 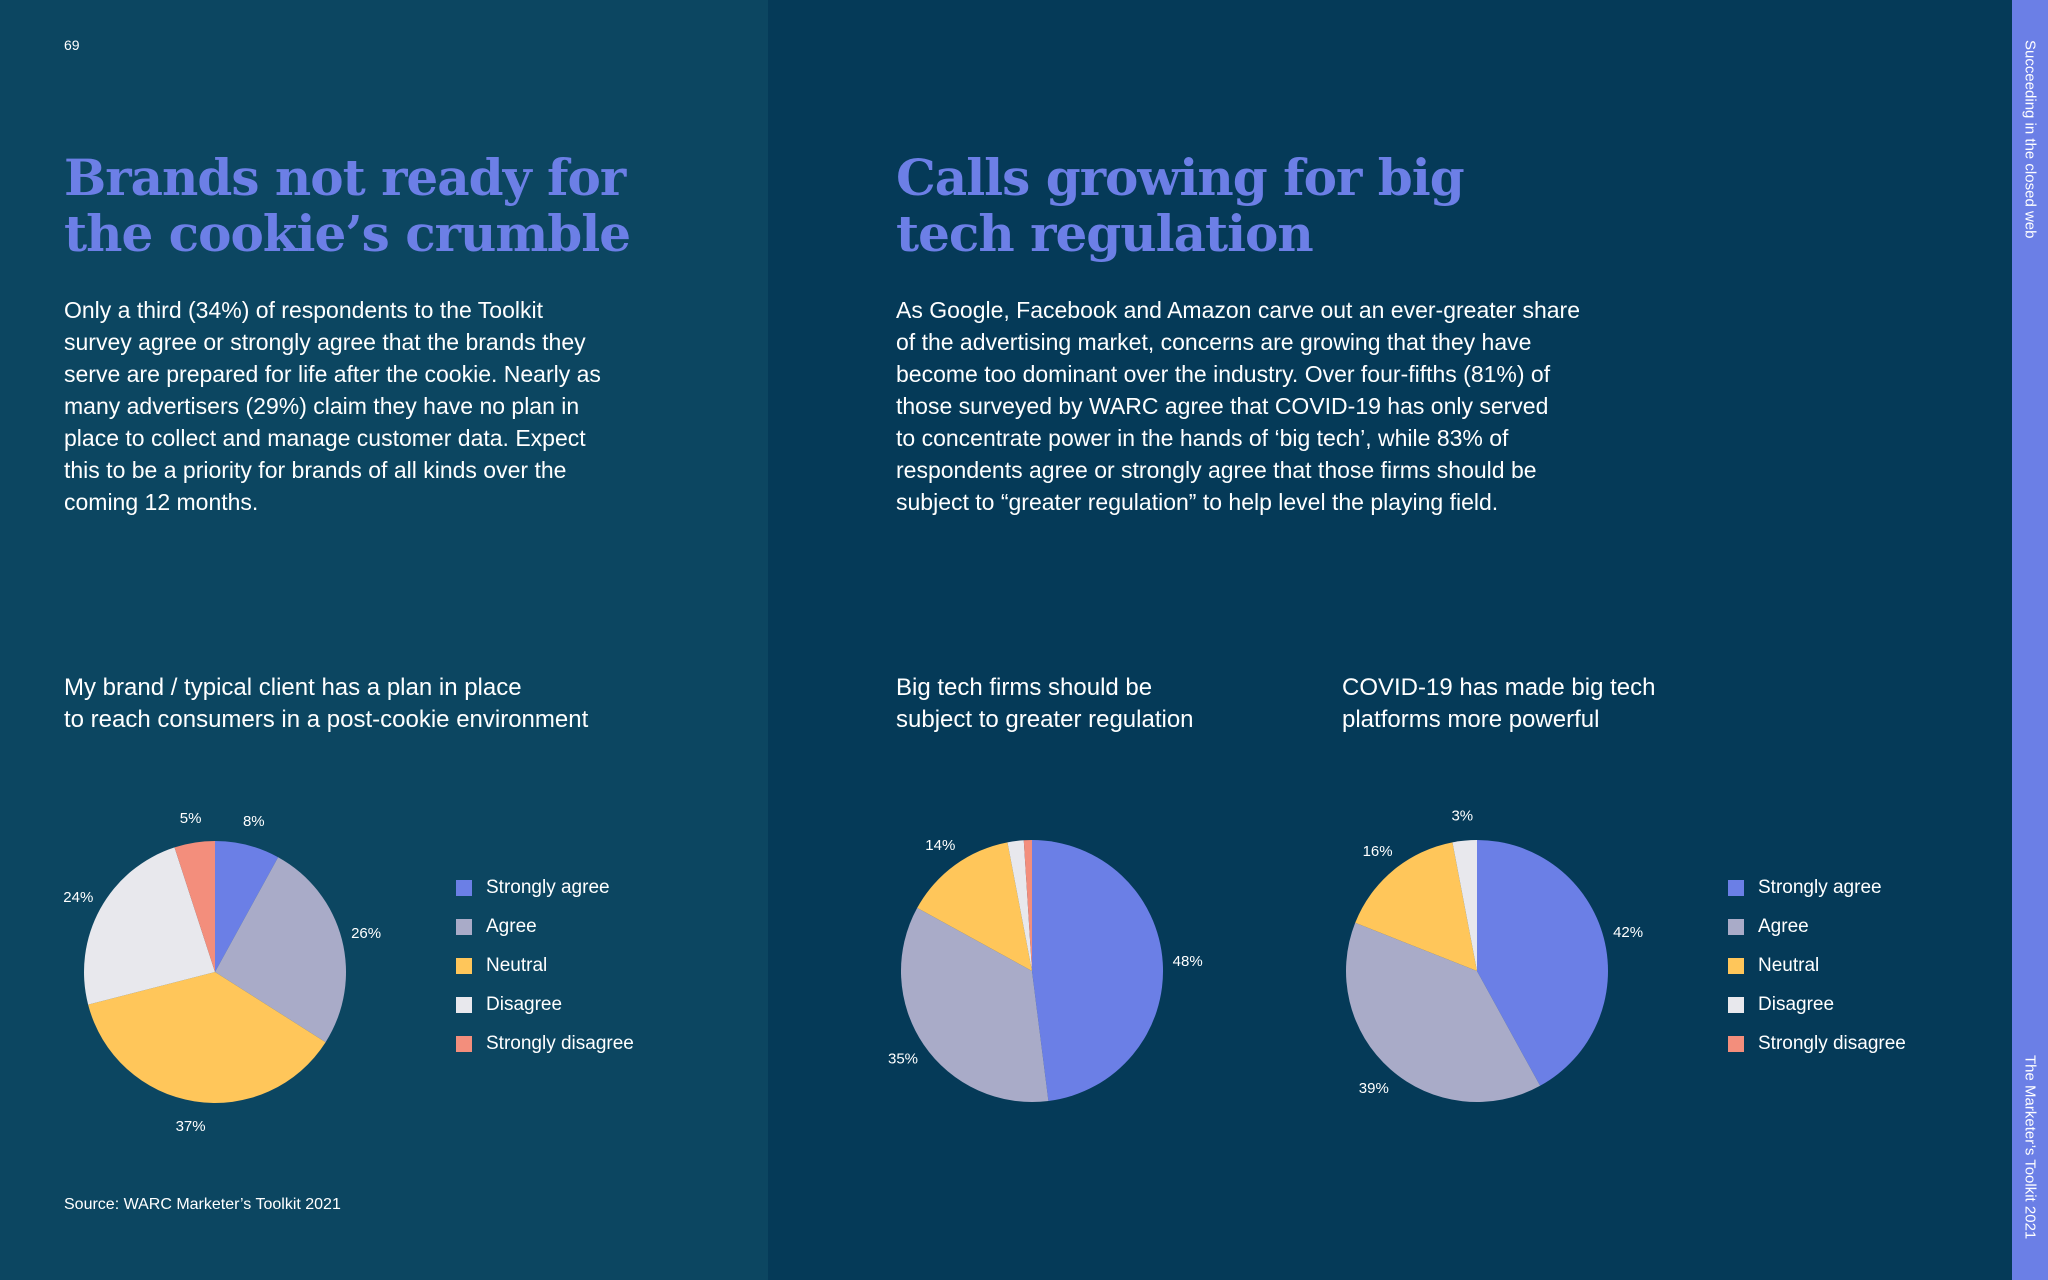 I want to click on chart-title-line: subject to greater regulation, so click(x=1045, y=719).